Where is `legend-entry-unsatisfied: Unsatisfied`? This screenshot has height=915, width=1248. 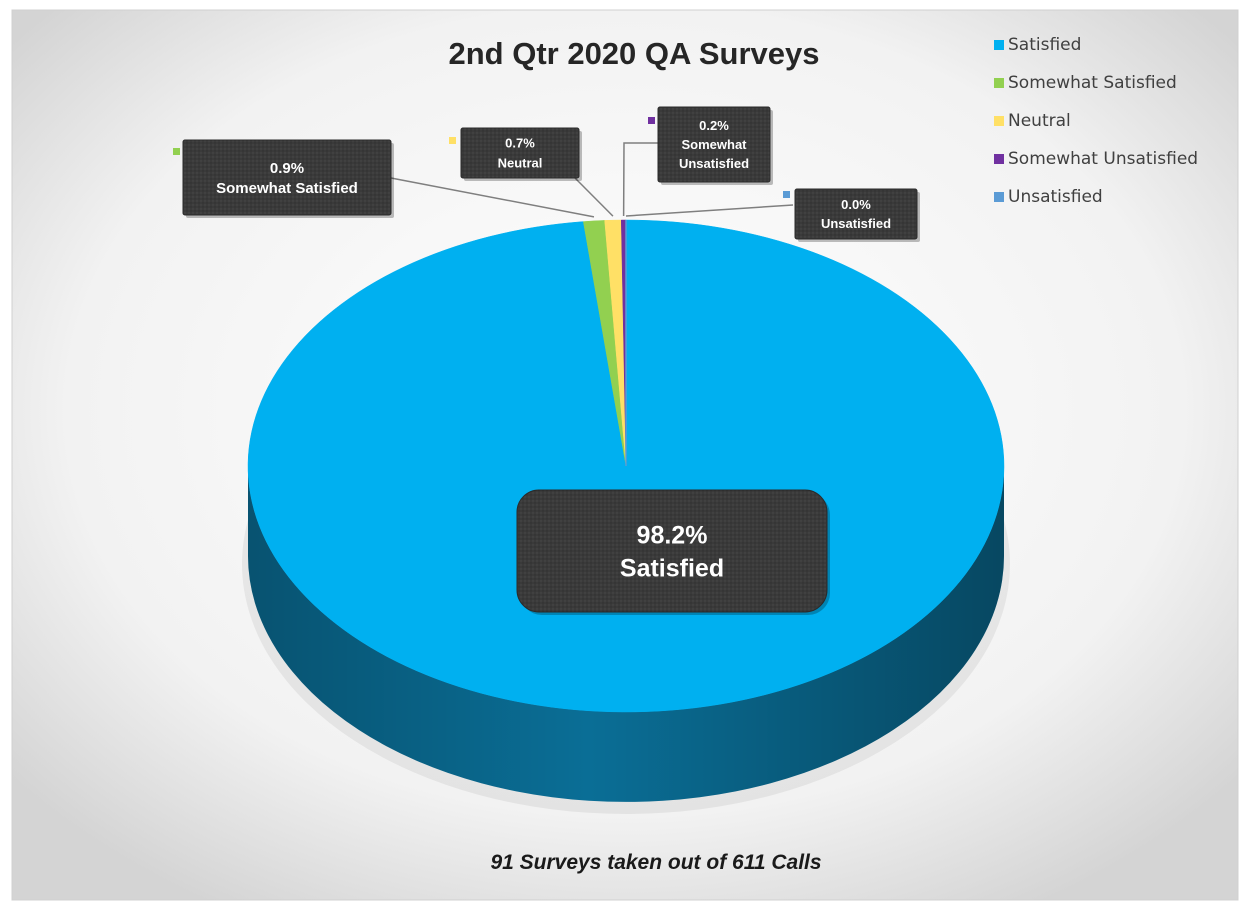
legend-entry-unsatisfied: Unsatisfied is located at coordinates (1048, 197).